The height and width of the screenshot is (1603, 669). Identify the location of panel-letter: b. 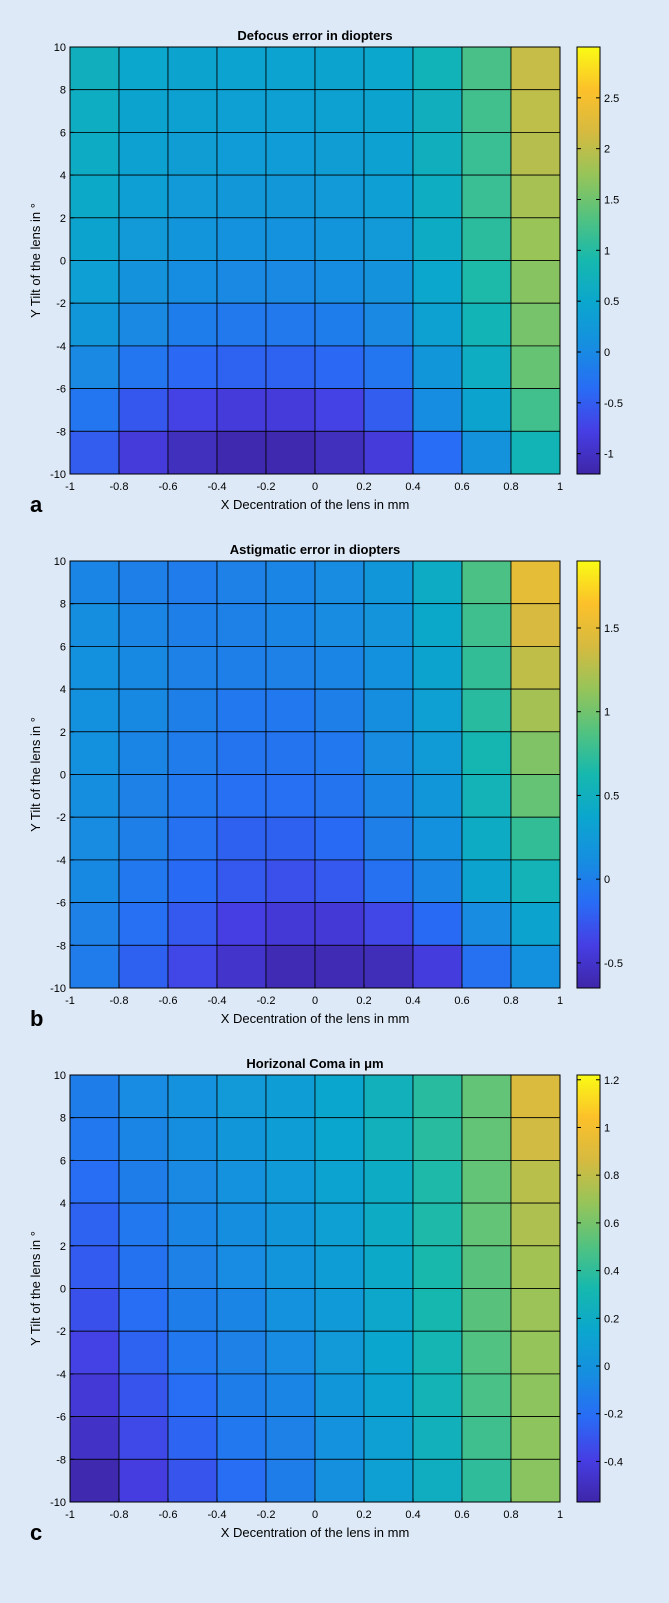
(36, 1018).